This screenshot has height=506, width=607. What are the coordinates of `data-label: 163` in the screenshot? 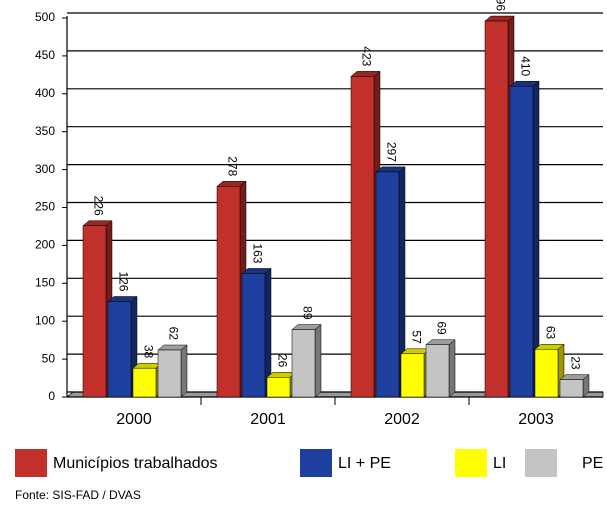 It's located at (257, 253).